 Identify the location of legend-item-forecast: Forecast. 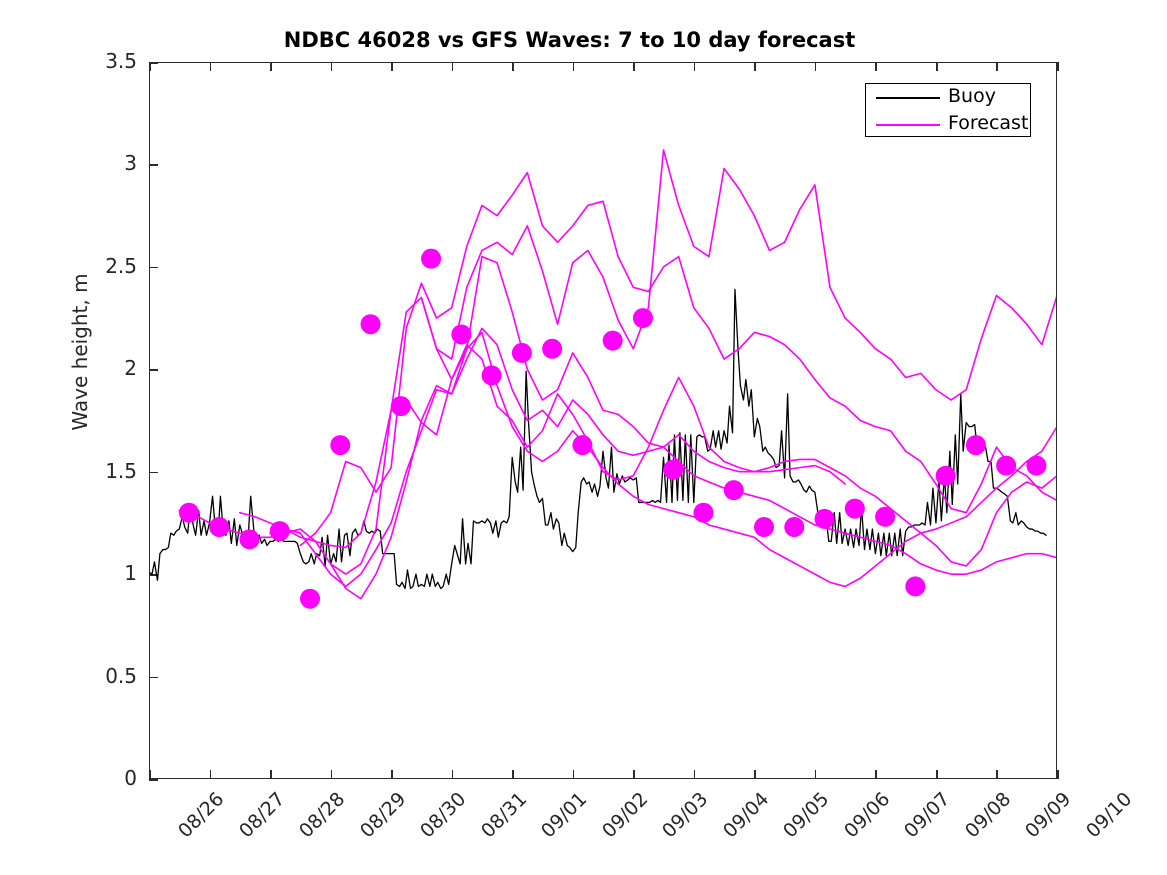
(949, 124).